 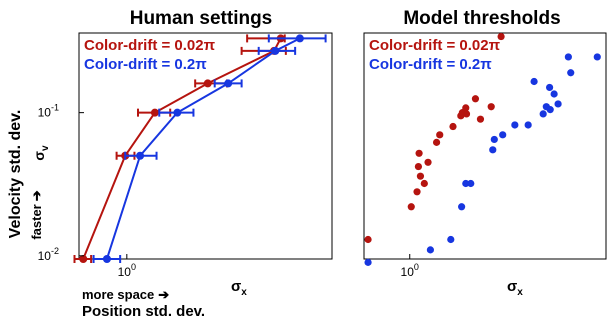 I want to click on x-axis-symbol-right: σx, so click(x=515, y=288).